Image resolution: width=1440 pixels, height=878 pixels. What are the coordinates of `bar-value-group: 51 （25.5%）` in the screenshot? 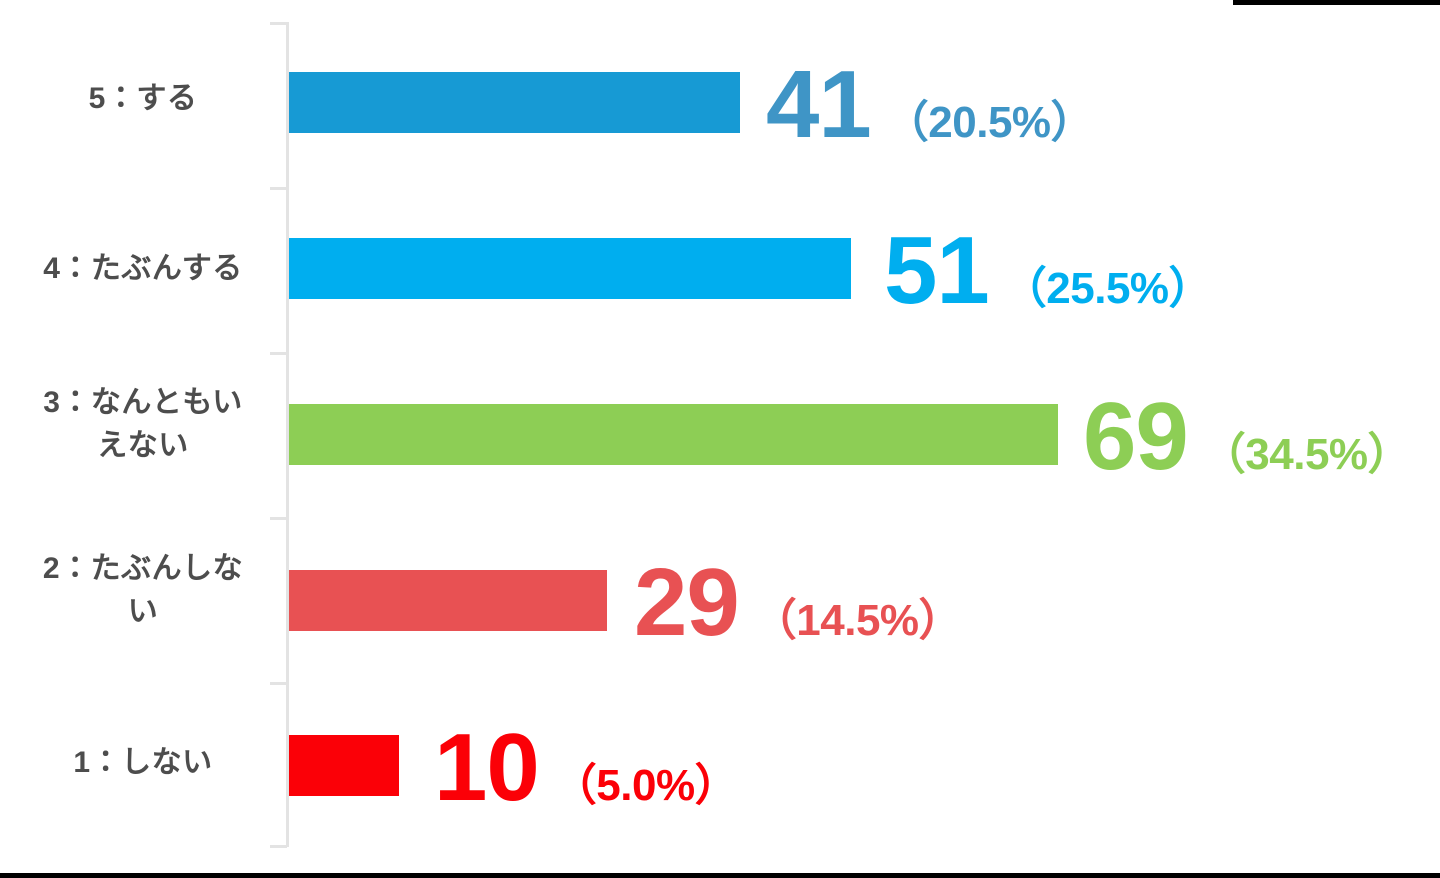 It's located at (1048, 270).